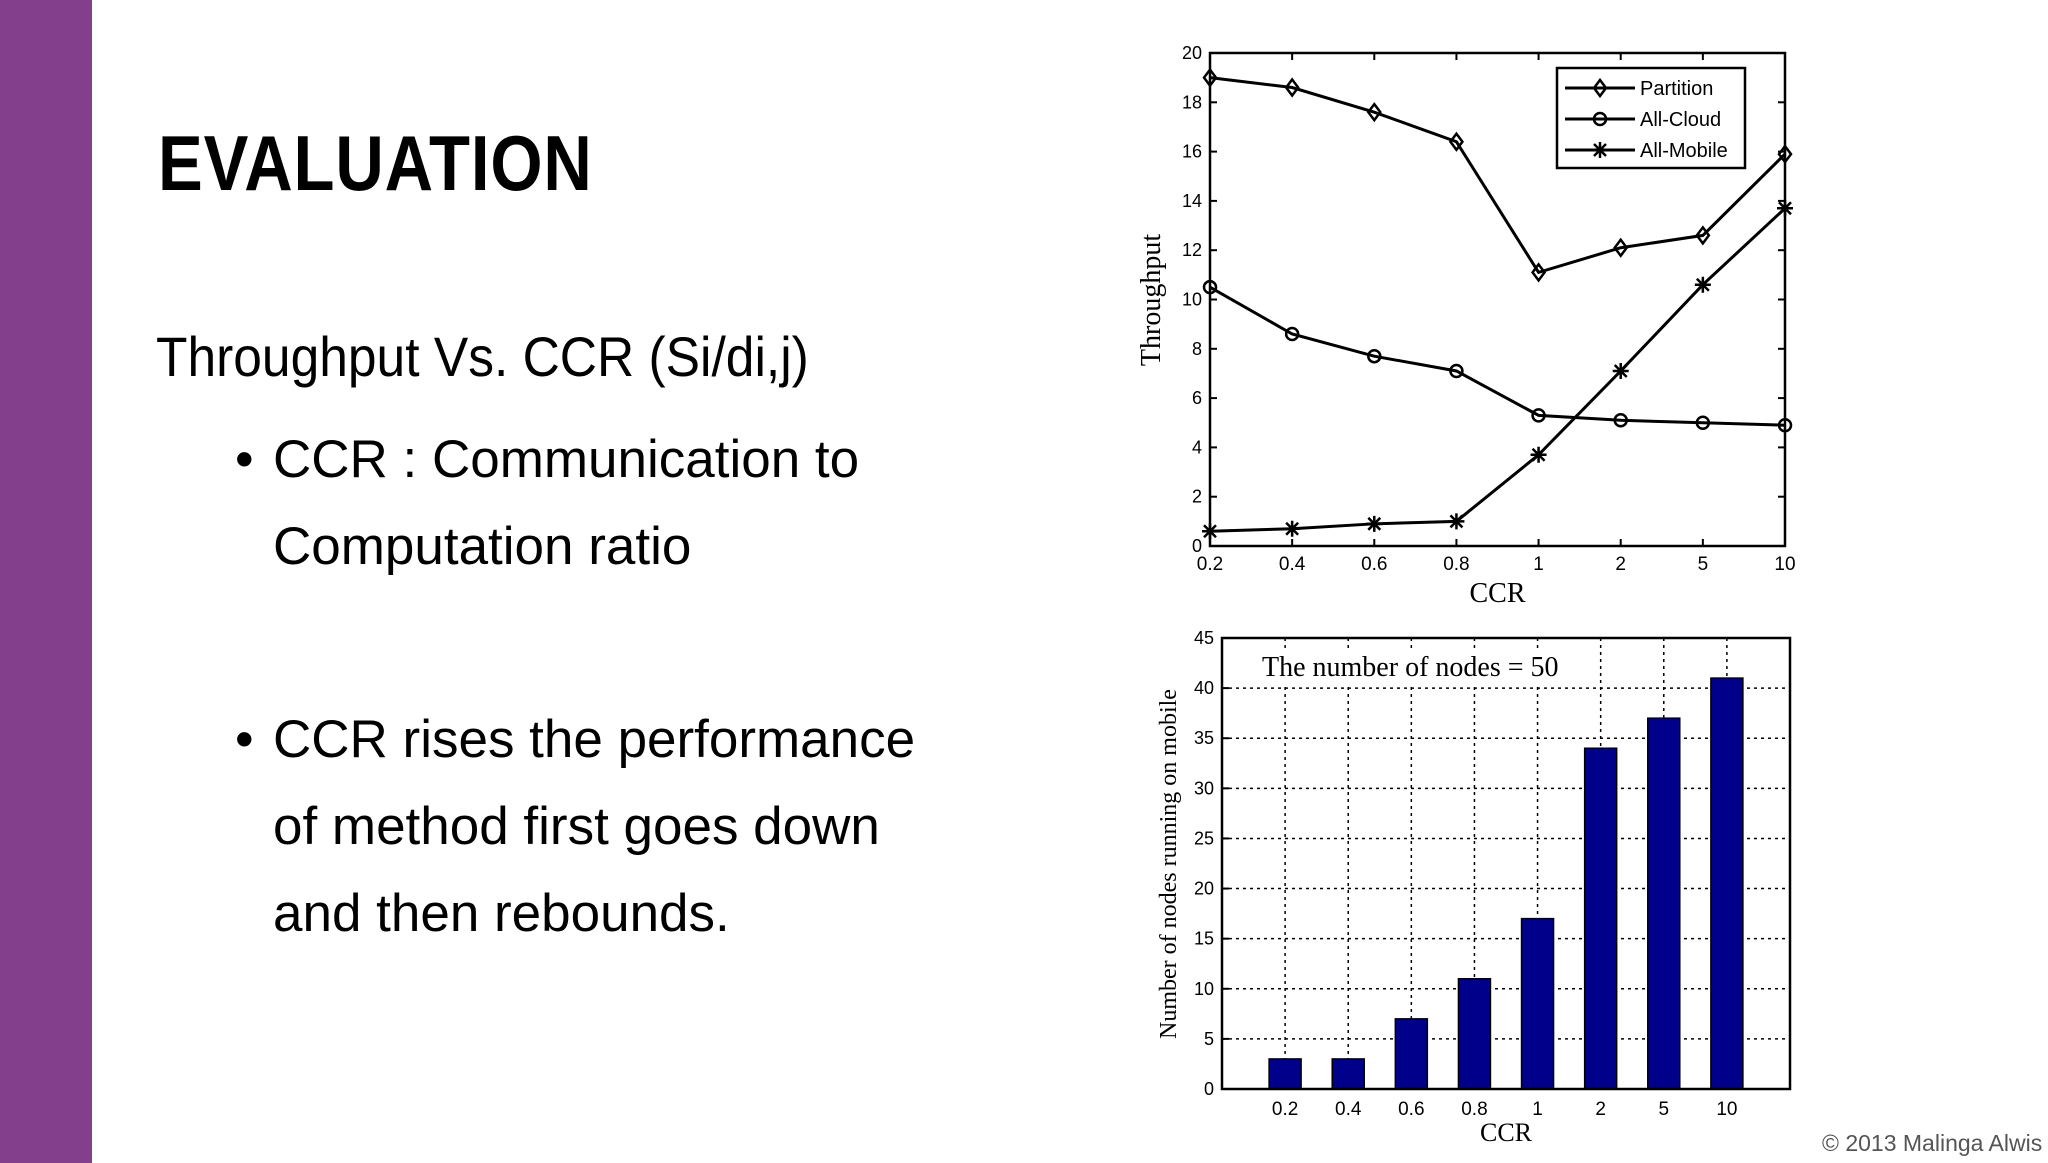  What do you see at coordinates (566, 459) in the screenshot?
I see `bullet-line: CCR : Communication to` at bounding box center [566, 459].